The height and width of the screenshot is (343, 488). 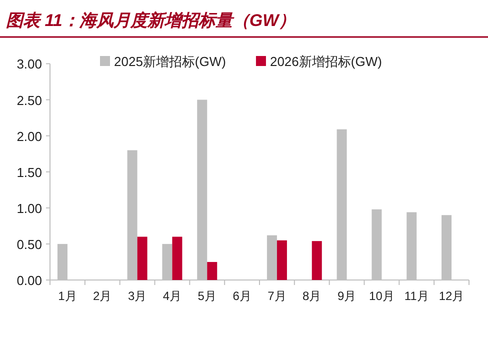 What do you see at coordinates (29, 172) in the screenshot?
I see `y-tick-label: 1.50` at bounding box center [29, 172].